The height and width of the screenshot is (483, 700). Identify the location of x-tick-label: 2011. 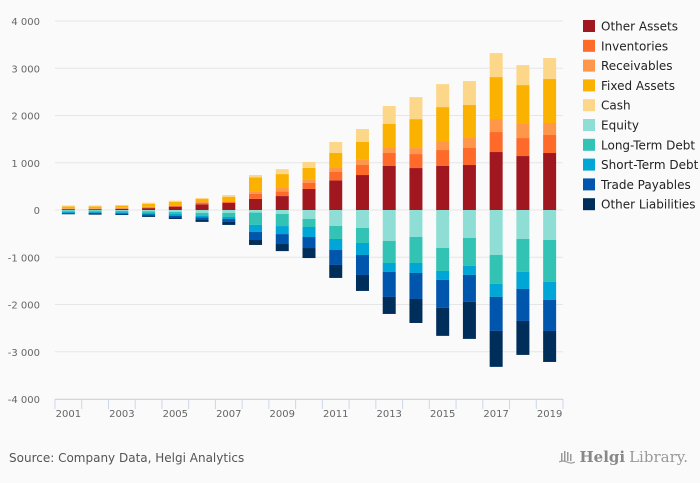
(335, 414).